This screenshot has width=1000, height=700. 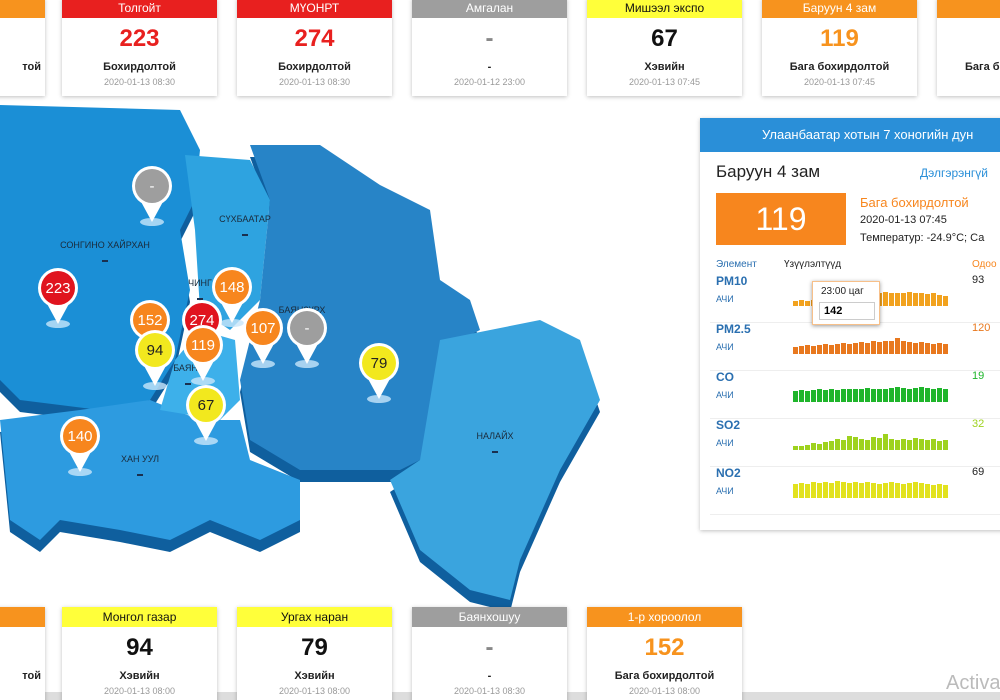 What do you see at coordinates (31, 676) in the screenshot?
I see `card-status: той` at bounding box center [31, 676].